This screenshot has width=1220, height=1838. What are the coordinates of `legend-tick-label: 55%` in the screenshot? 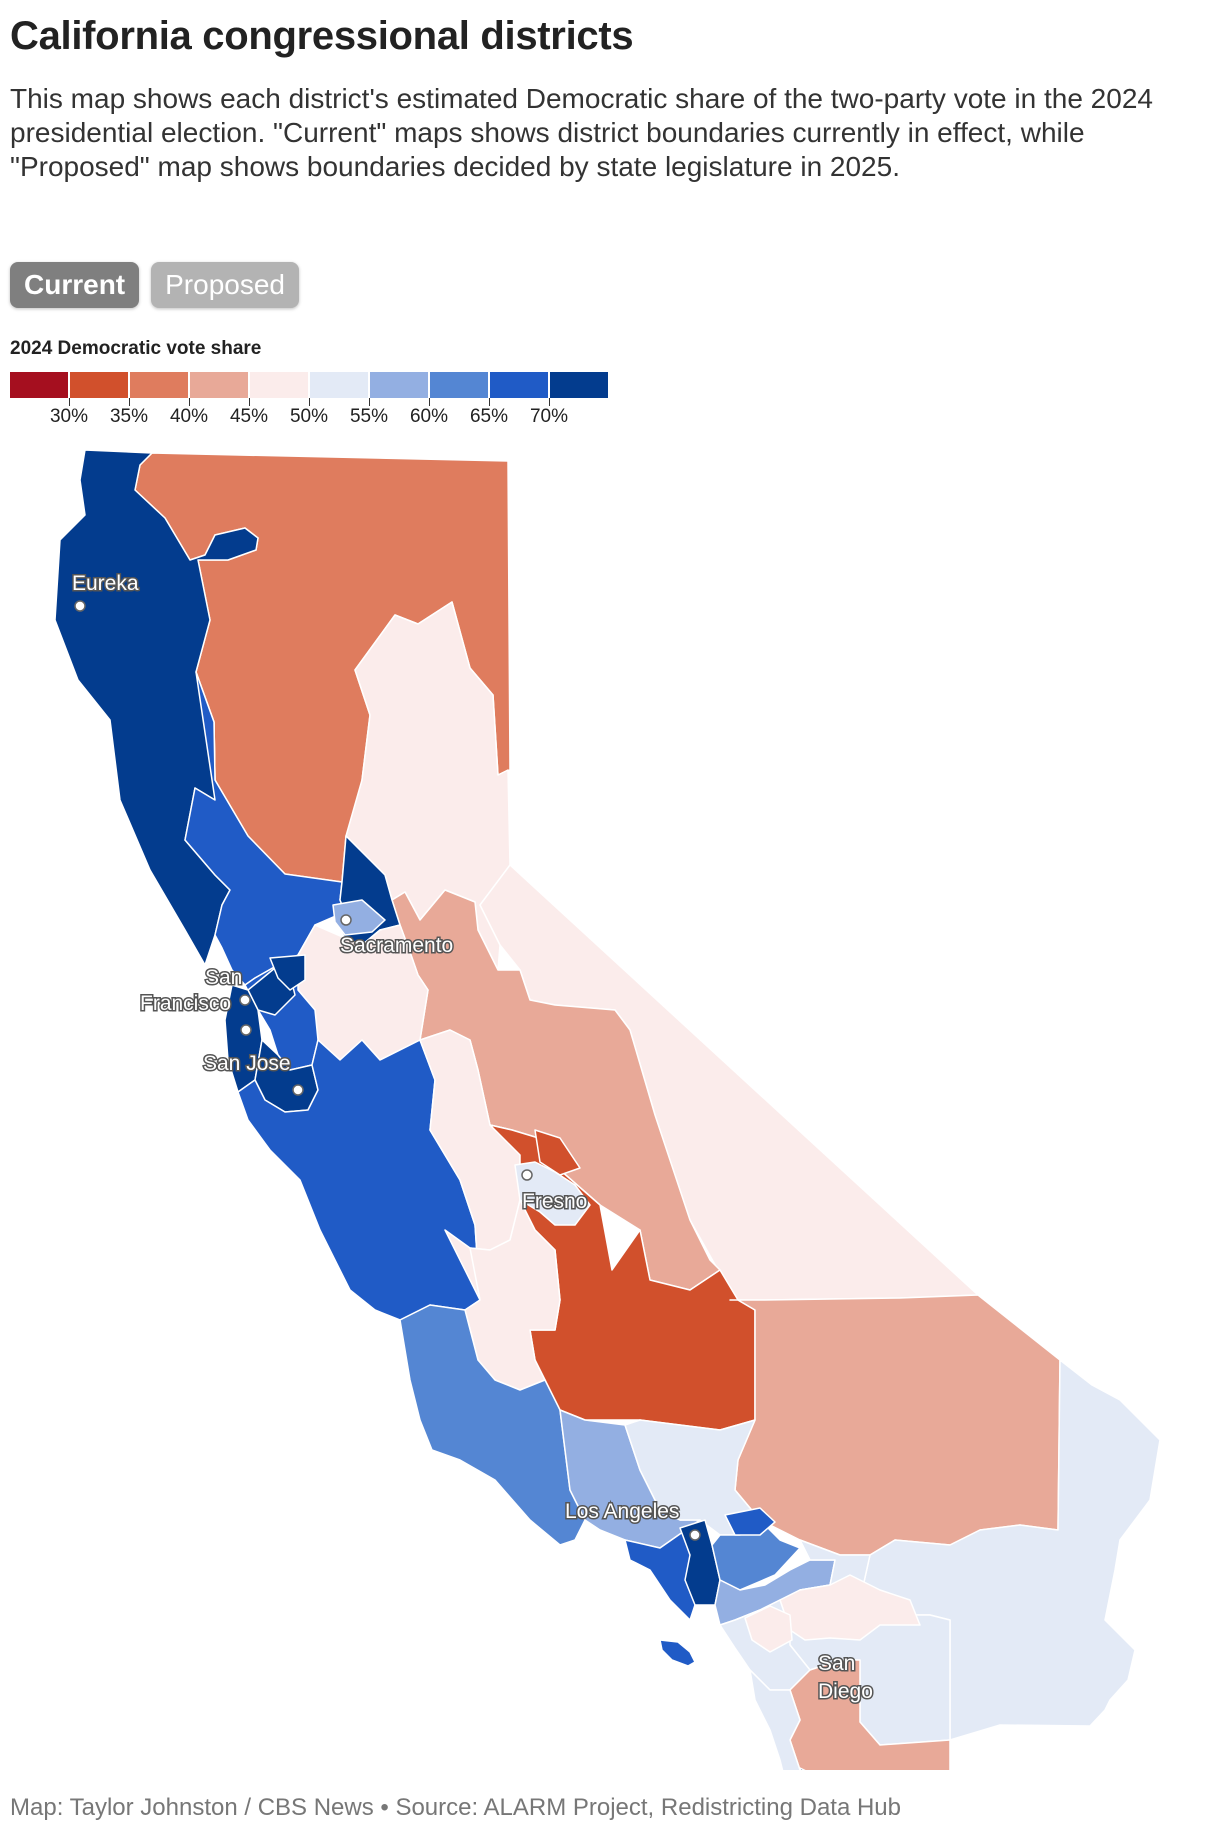 It's located at (369, 416).